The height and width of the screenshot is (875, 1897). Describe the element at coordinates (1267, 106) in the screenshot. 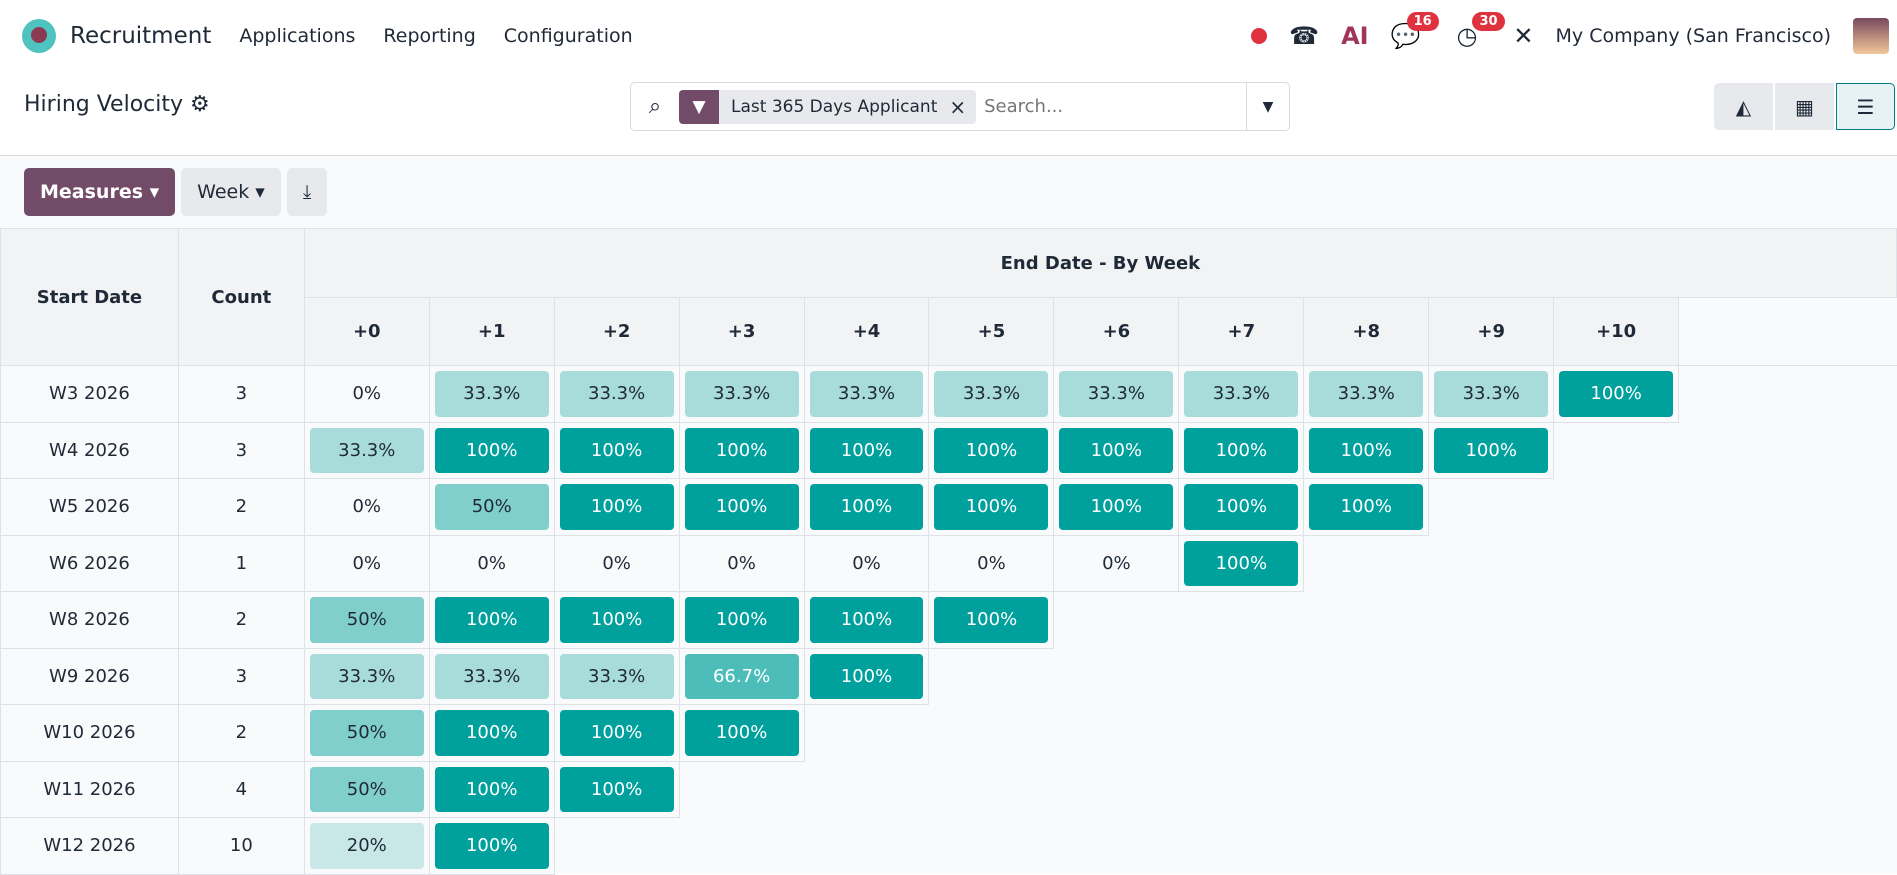

I see `search-options-toggle: ▼` at that location.